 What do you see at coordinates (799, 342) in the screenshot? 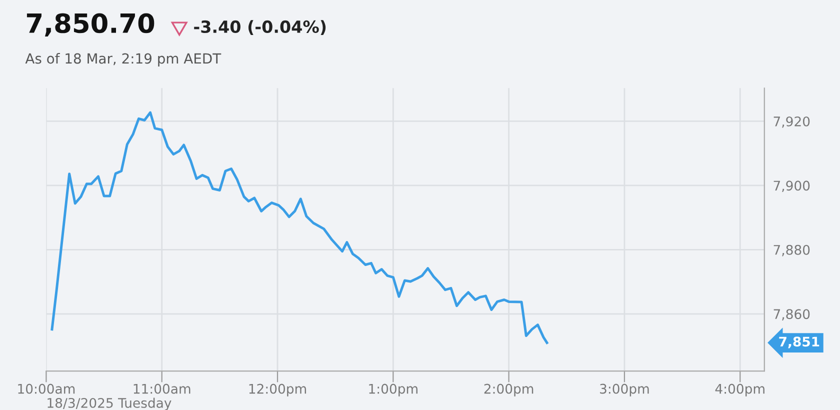
I see `text: 7,851` at bounding box center [799, 342].